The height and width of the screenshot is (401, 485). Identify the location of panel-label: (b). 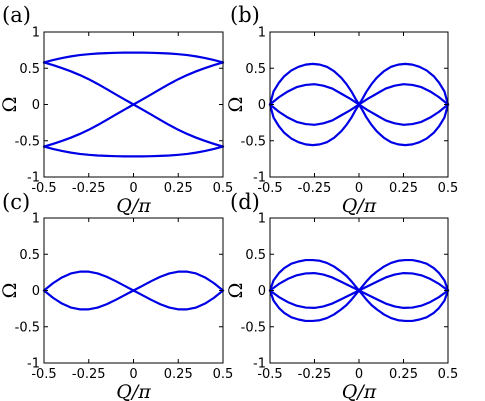
(245, 15).